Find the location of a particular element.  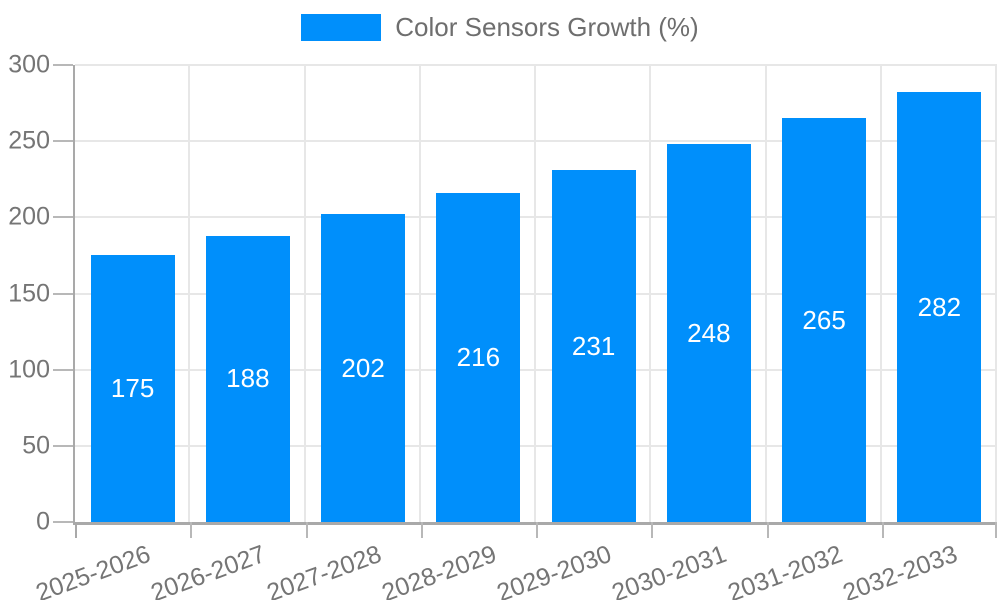

bar: 175 is located at coordinates (132, 388).